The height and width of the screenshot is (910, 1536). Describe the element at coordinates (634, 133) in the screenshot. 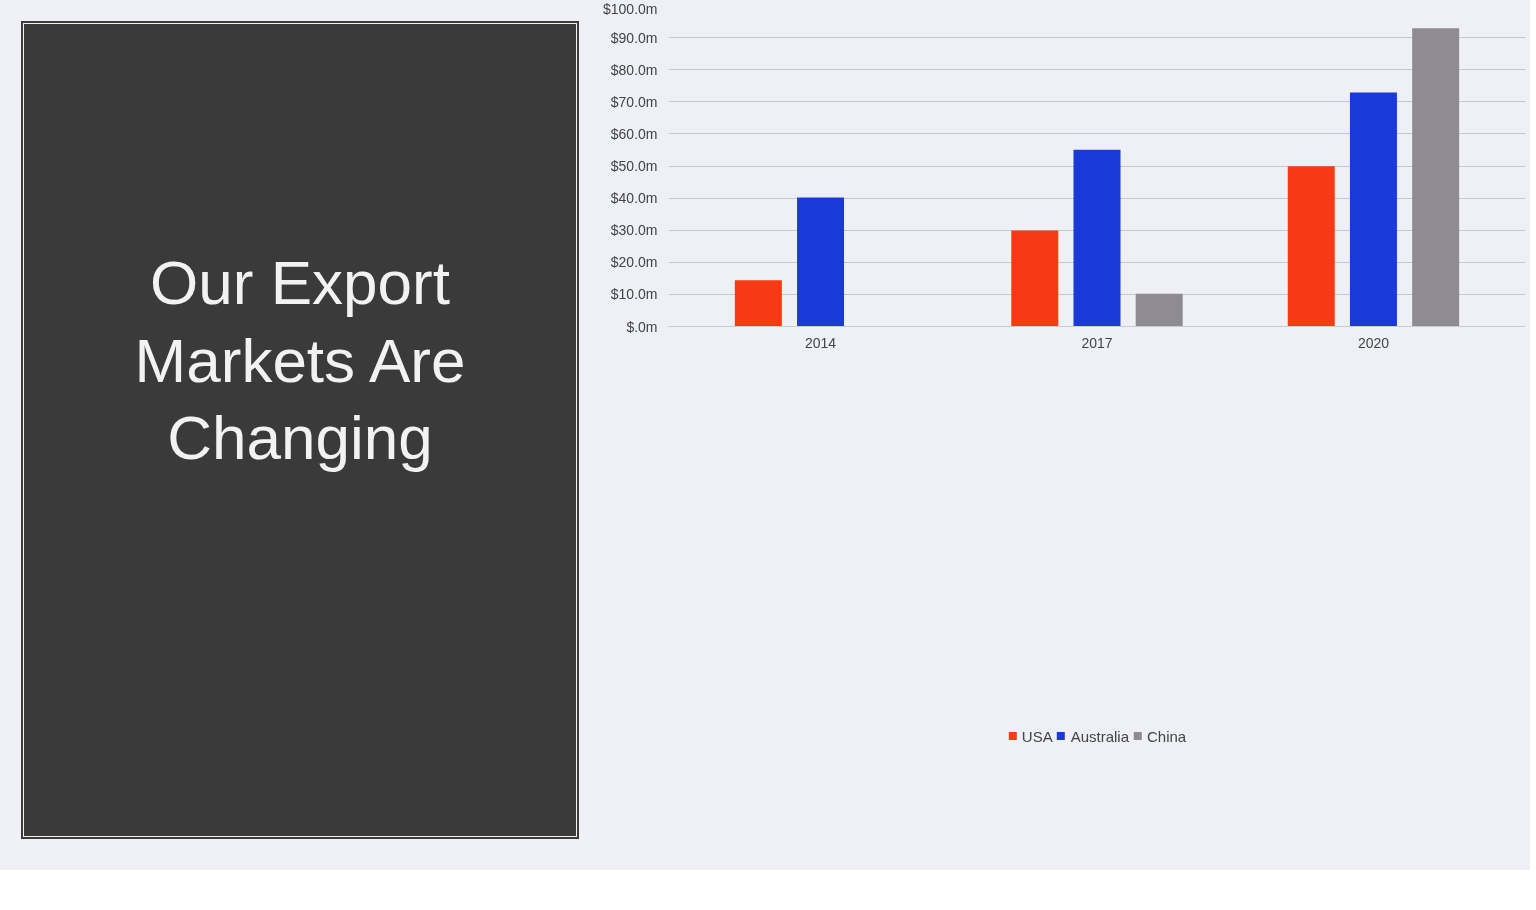

I see `y-tick-label: $60.0m` at that location.